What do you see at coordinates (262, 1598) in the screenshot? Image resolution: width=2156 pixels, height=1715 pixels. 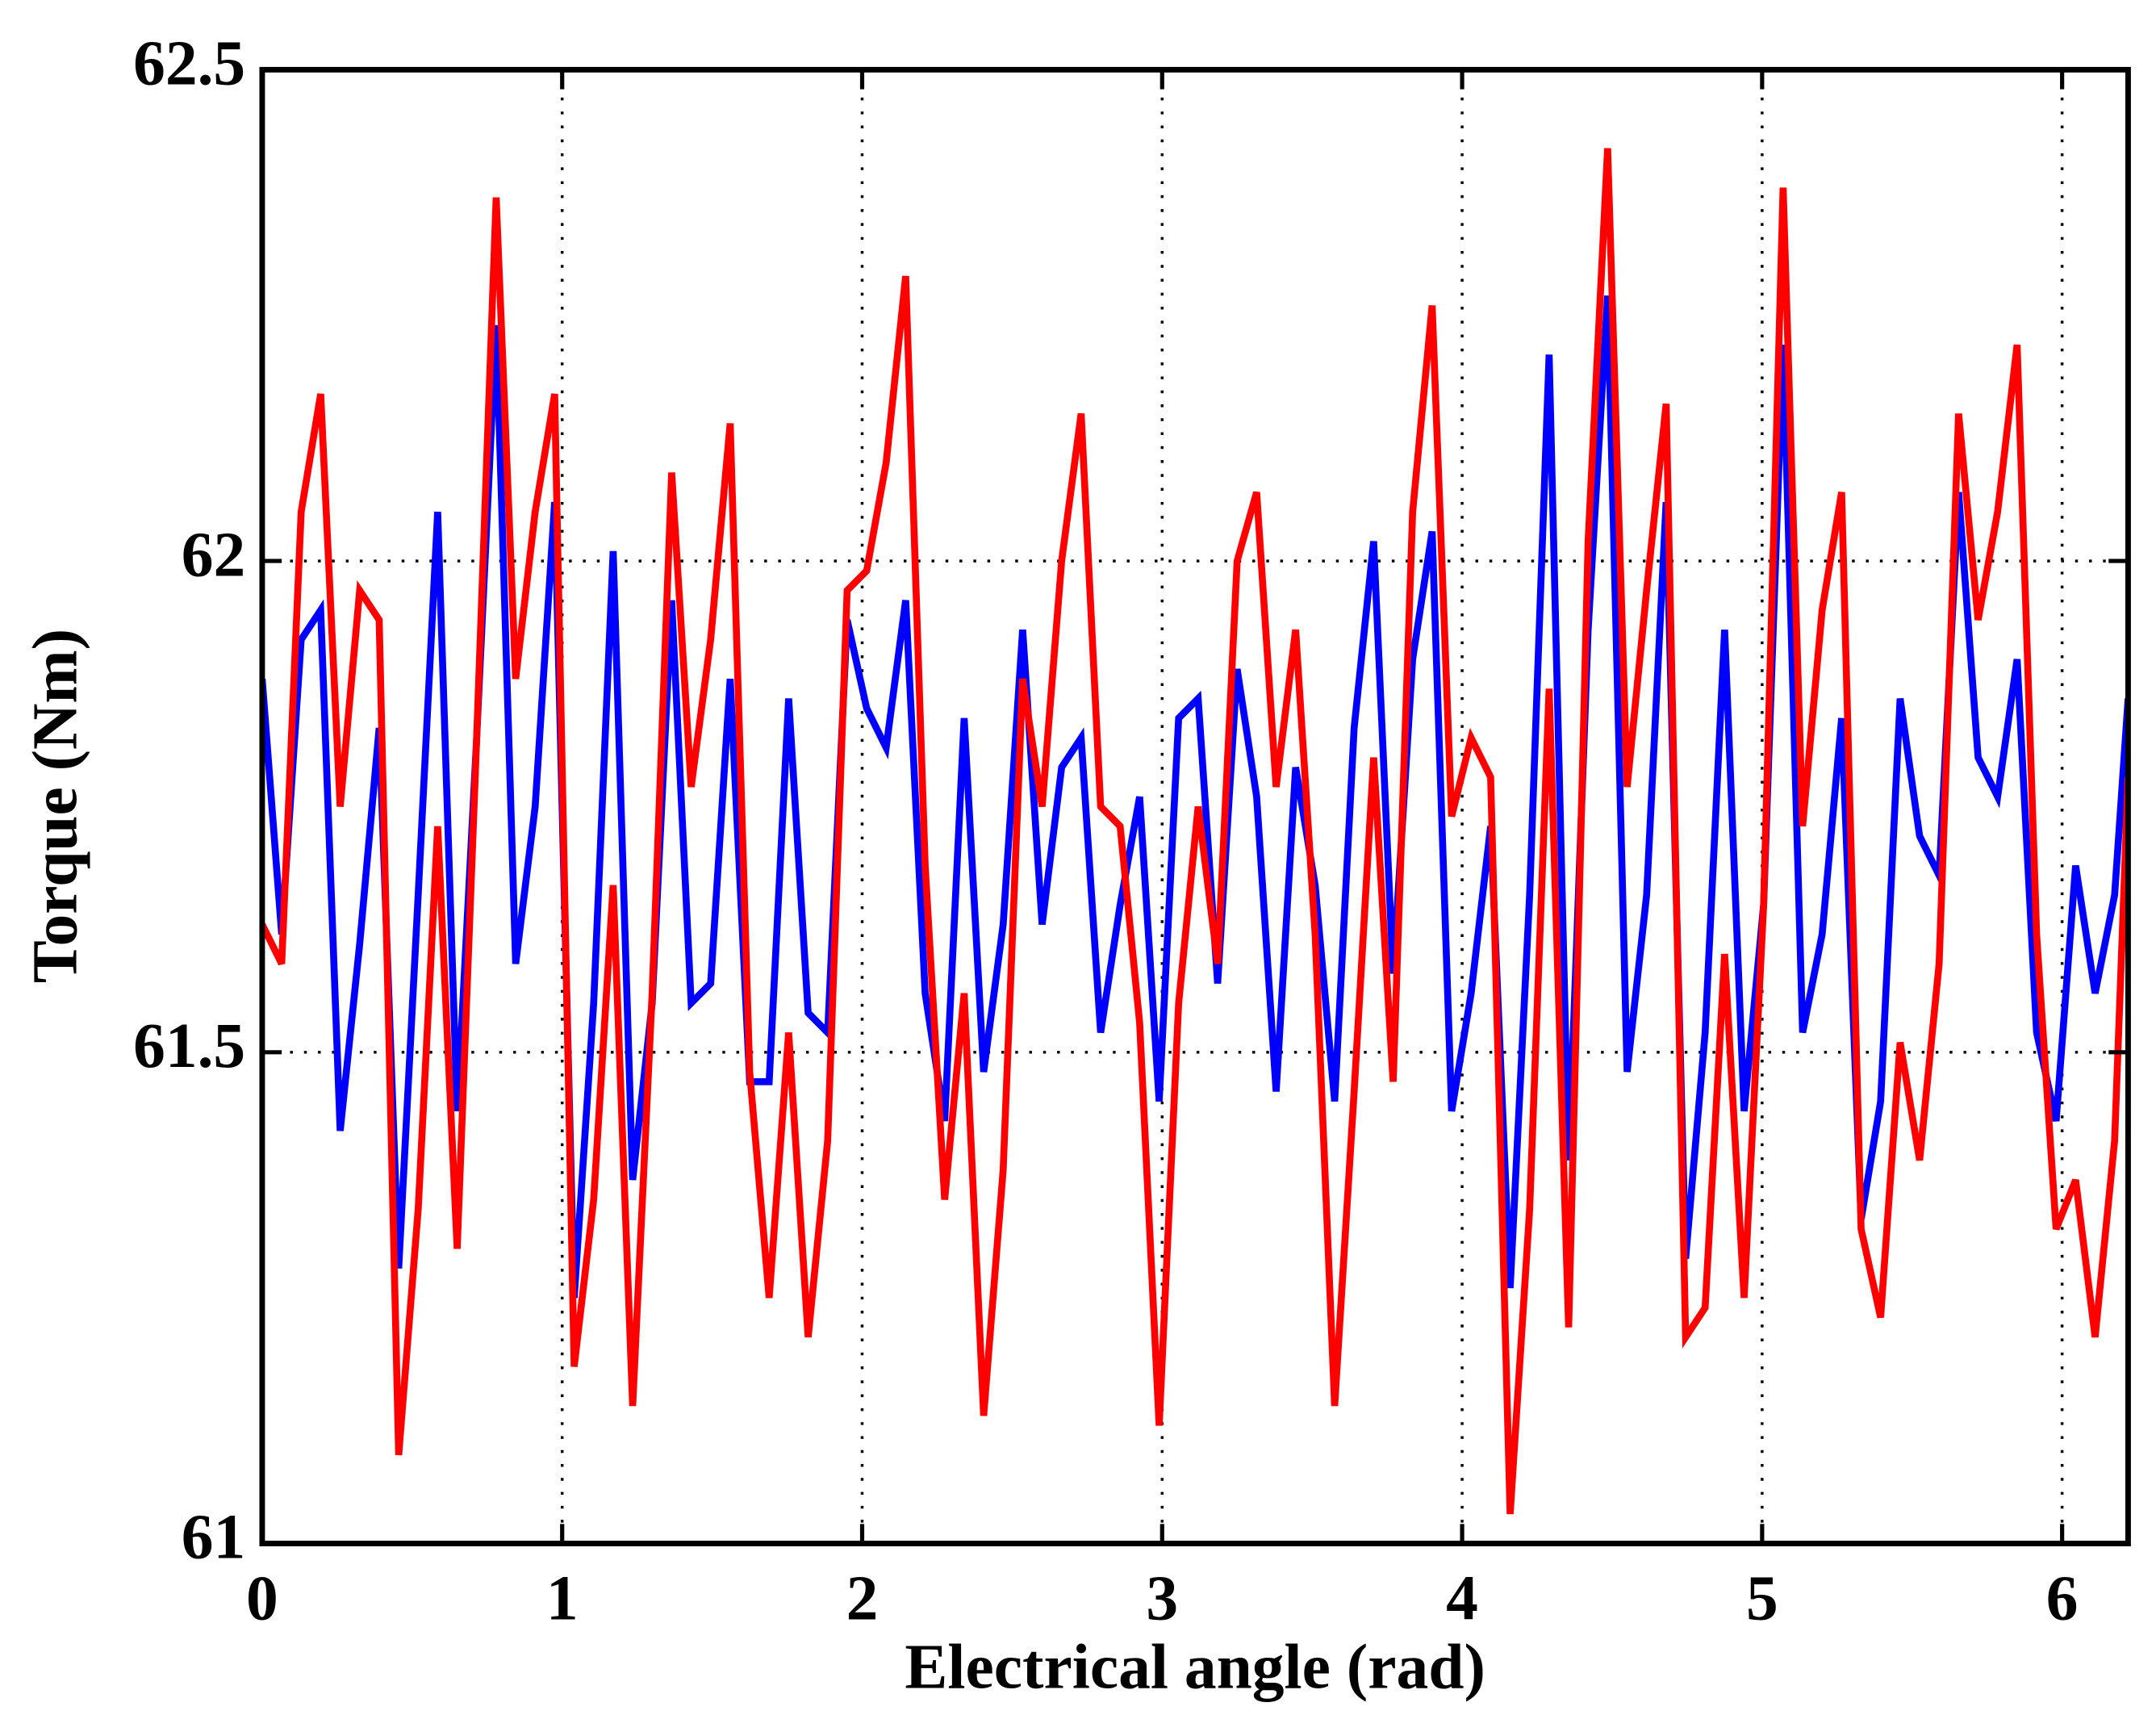 I see `x-tick-label: 0` at bounding box center [262, 1598].